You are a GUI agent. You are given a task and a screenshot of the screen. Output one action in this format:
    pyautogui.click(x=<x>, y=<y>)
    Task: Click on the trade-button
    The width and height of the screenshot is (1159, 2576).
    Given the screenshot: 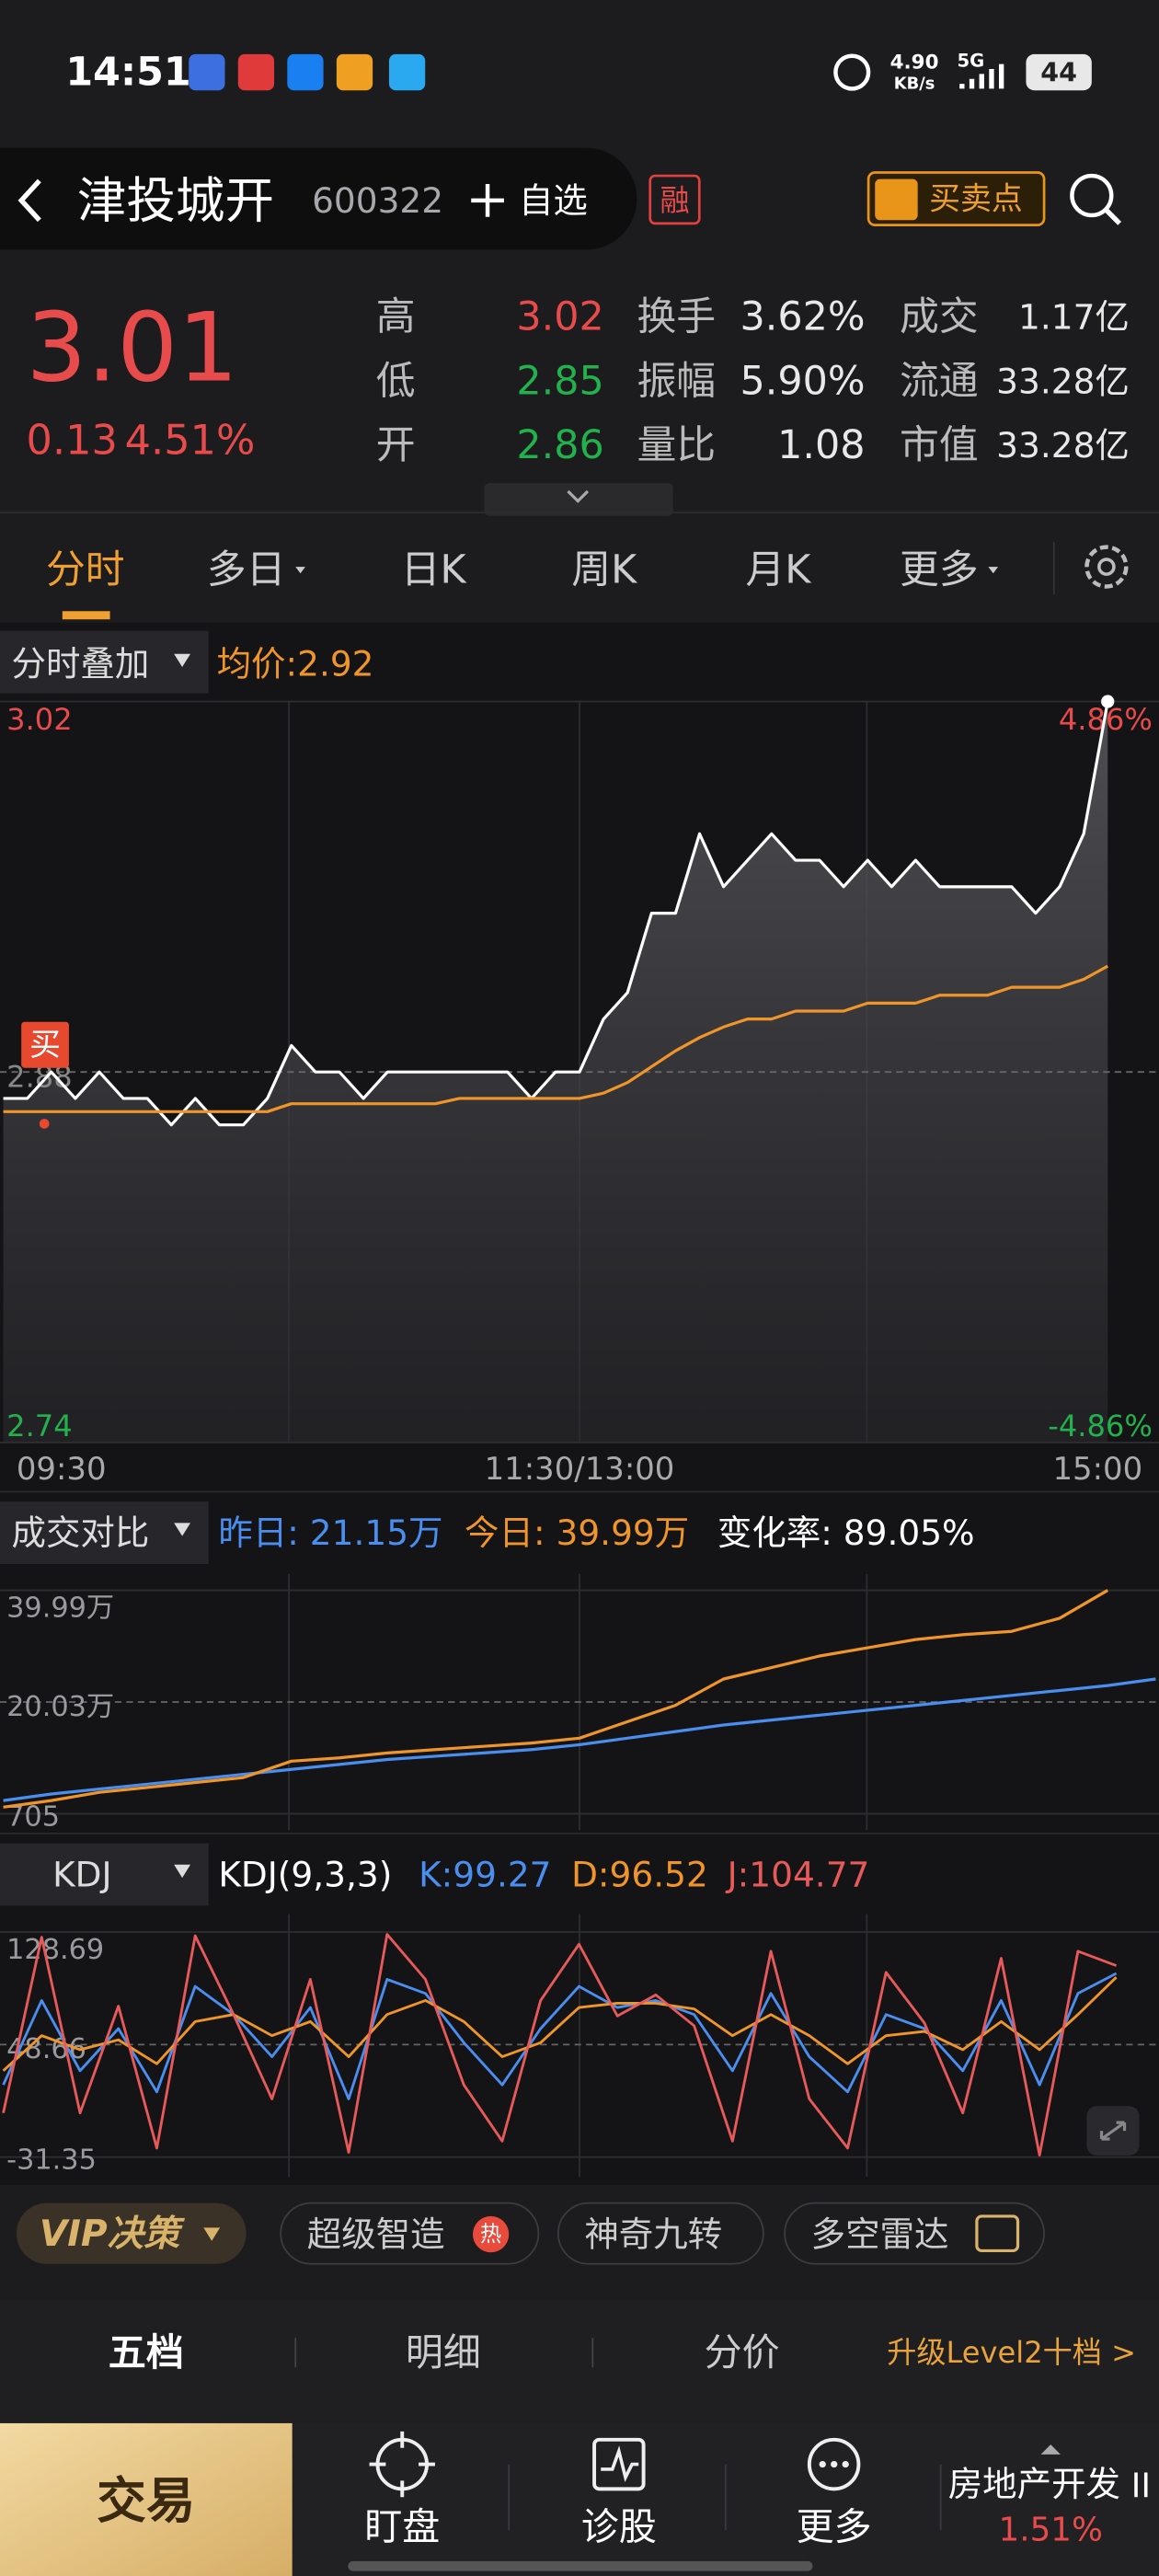 What is the action you would take?
    pyautogui.click(x=146, y=2499)
    